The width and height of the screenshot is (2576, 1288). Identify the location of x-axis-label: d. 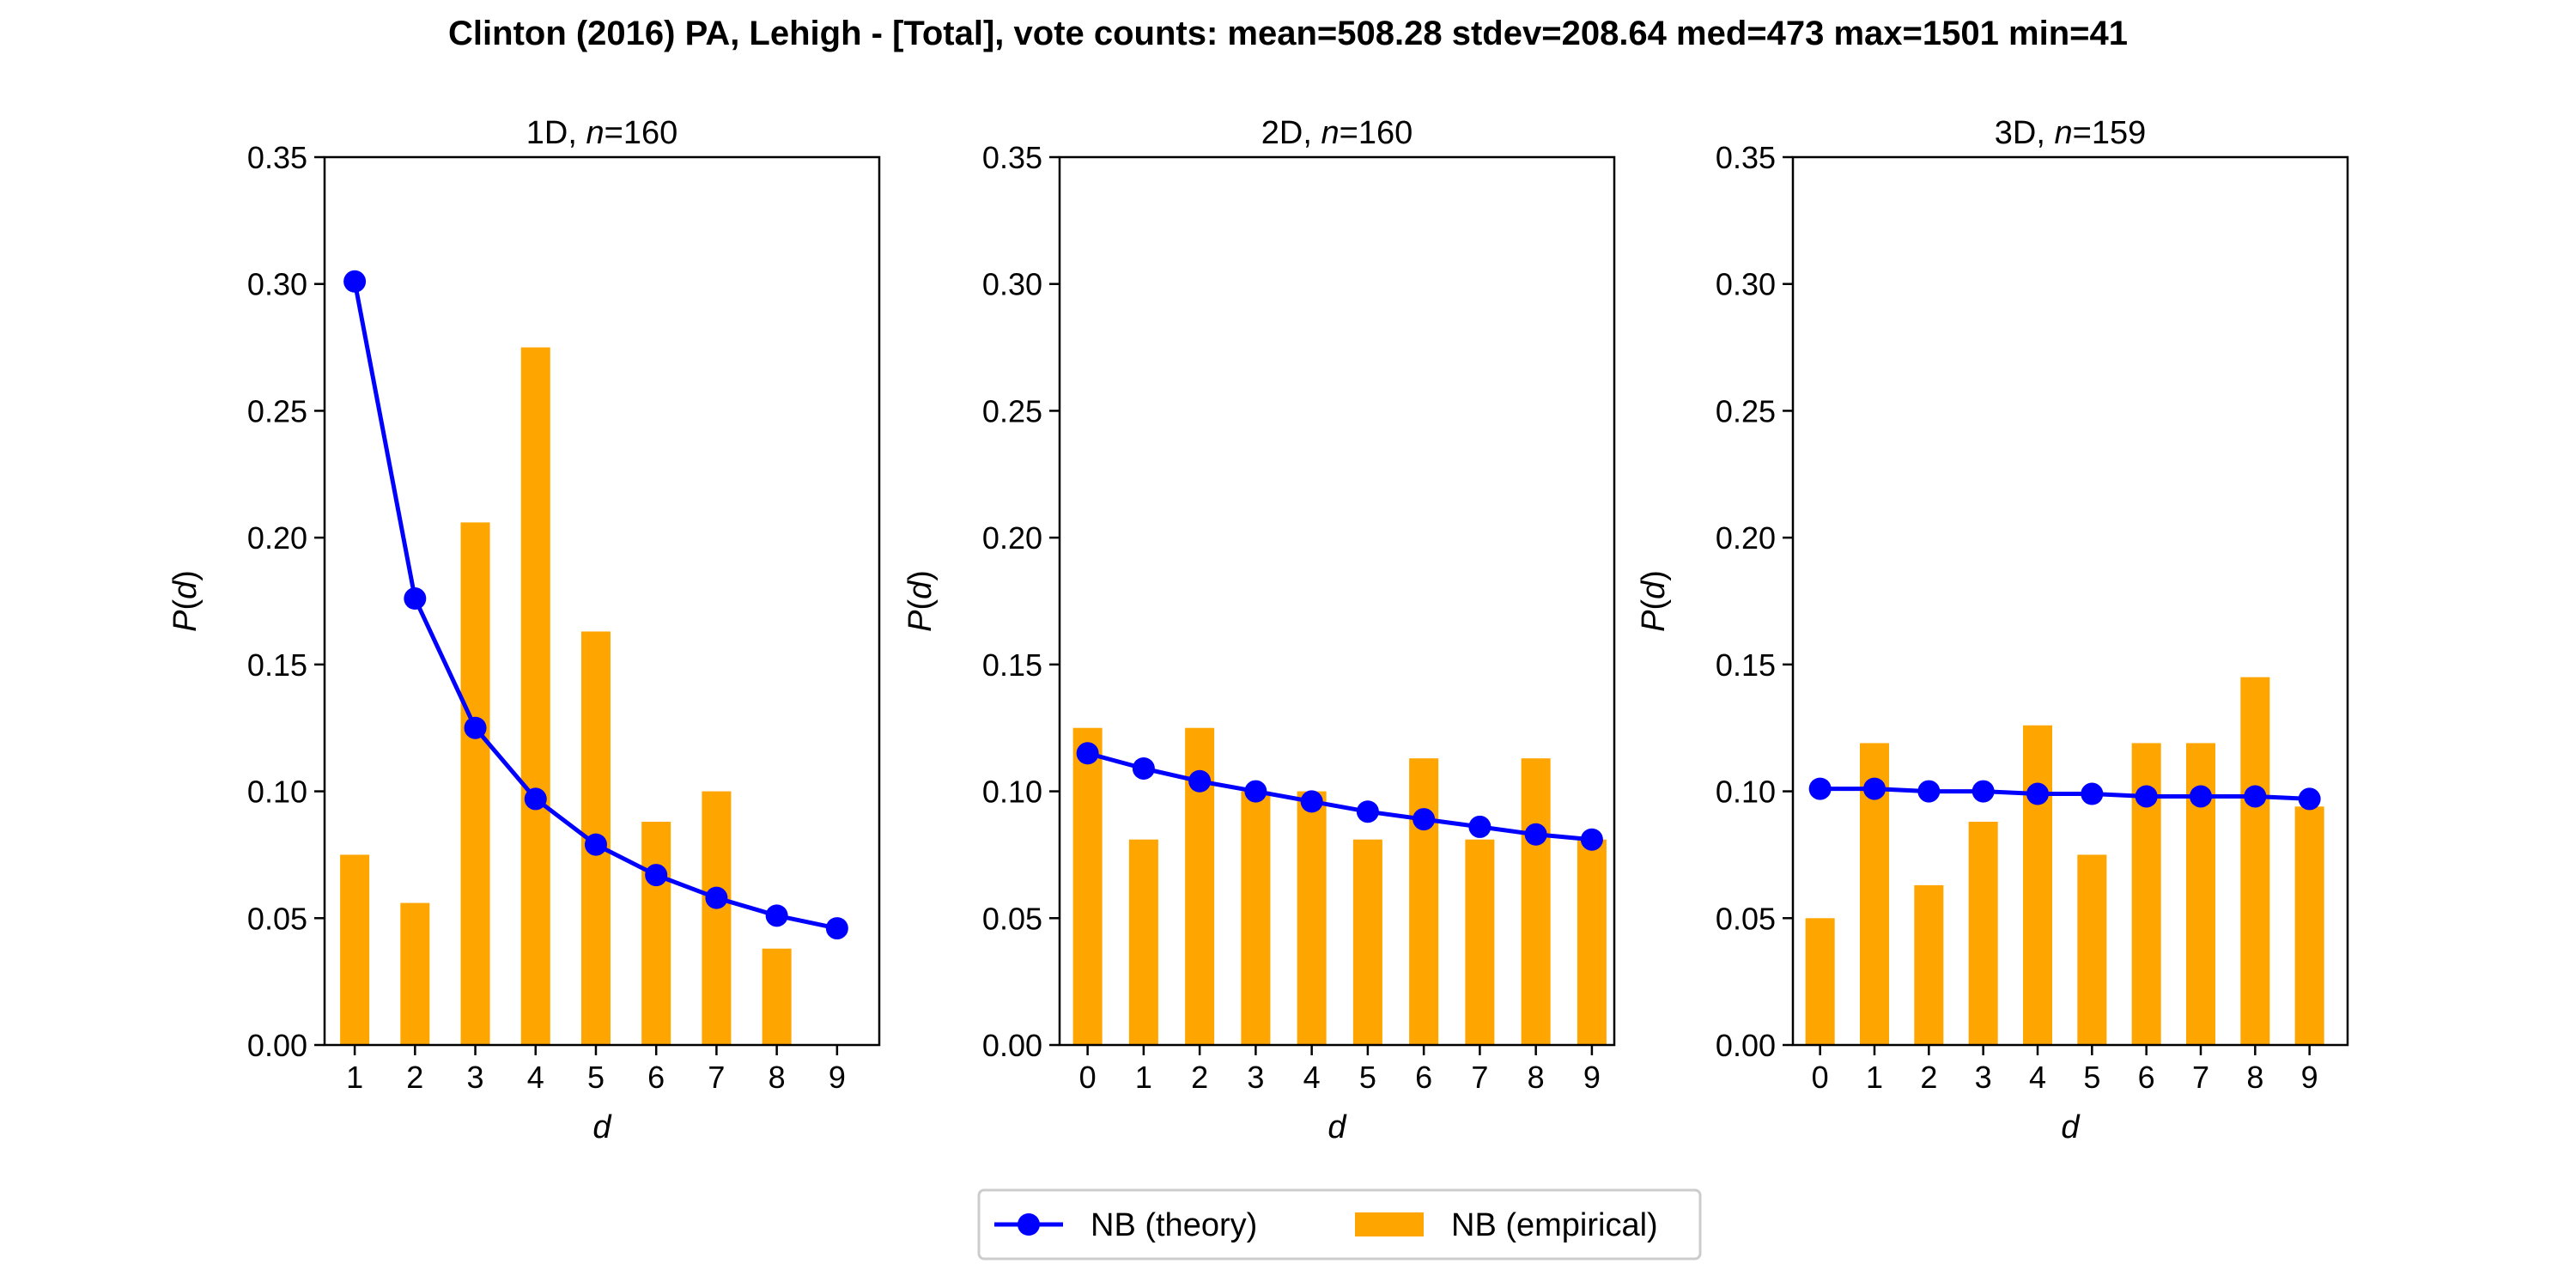
(1337, 1127).